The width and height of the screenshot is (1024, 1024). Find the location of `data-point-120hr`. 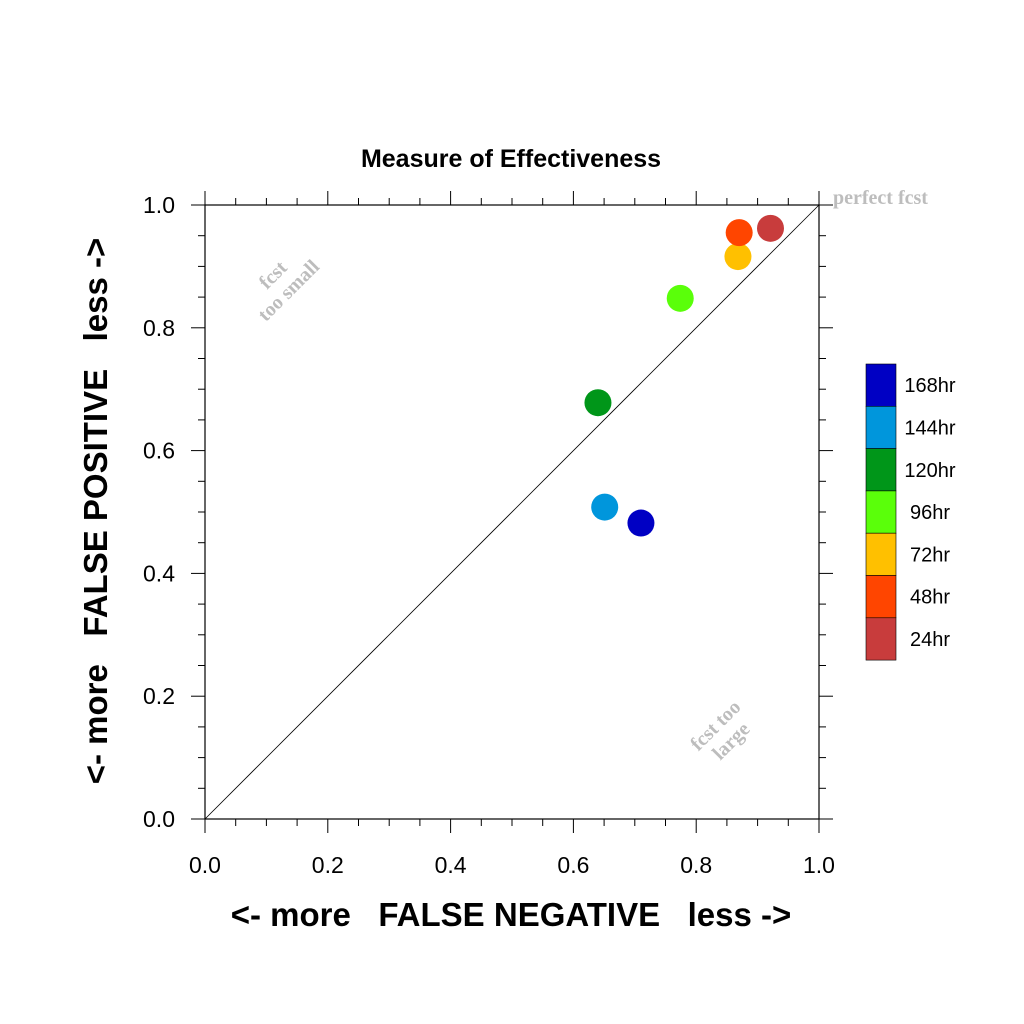

data-point-120hr is located at coordinates (598, 403).